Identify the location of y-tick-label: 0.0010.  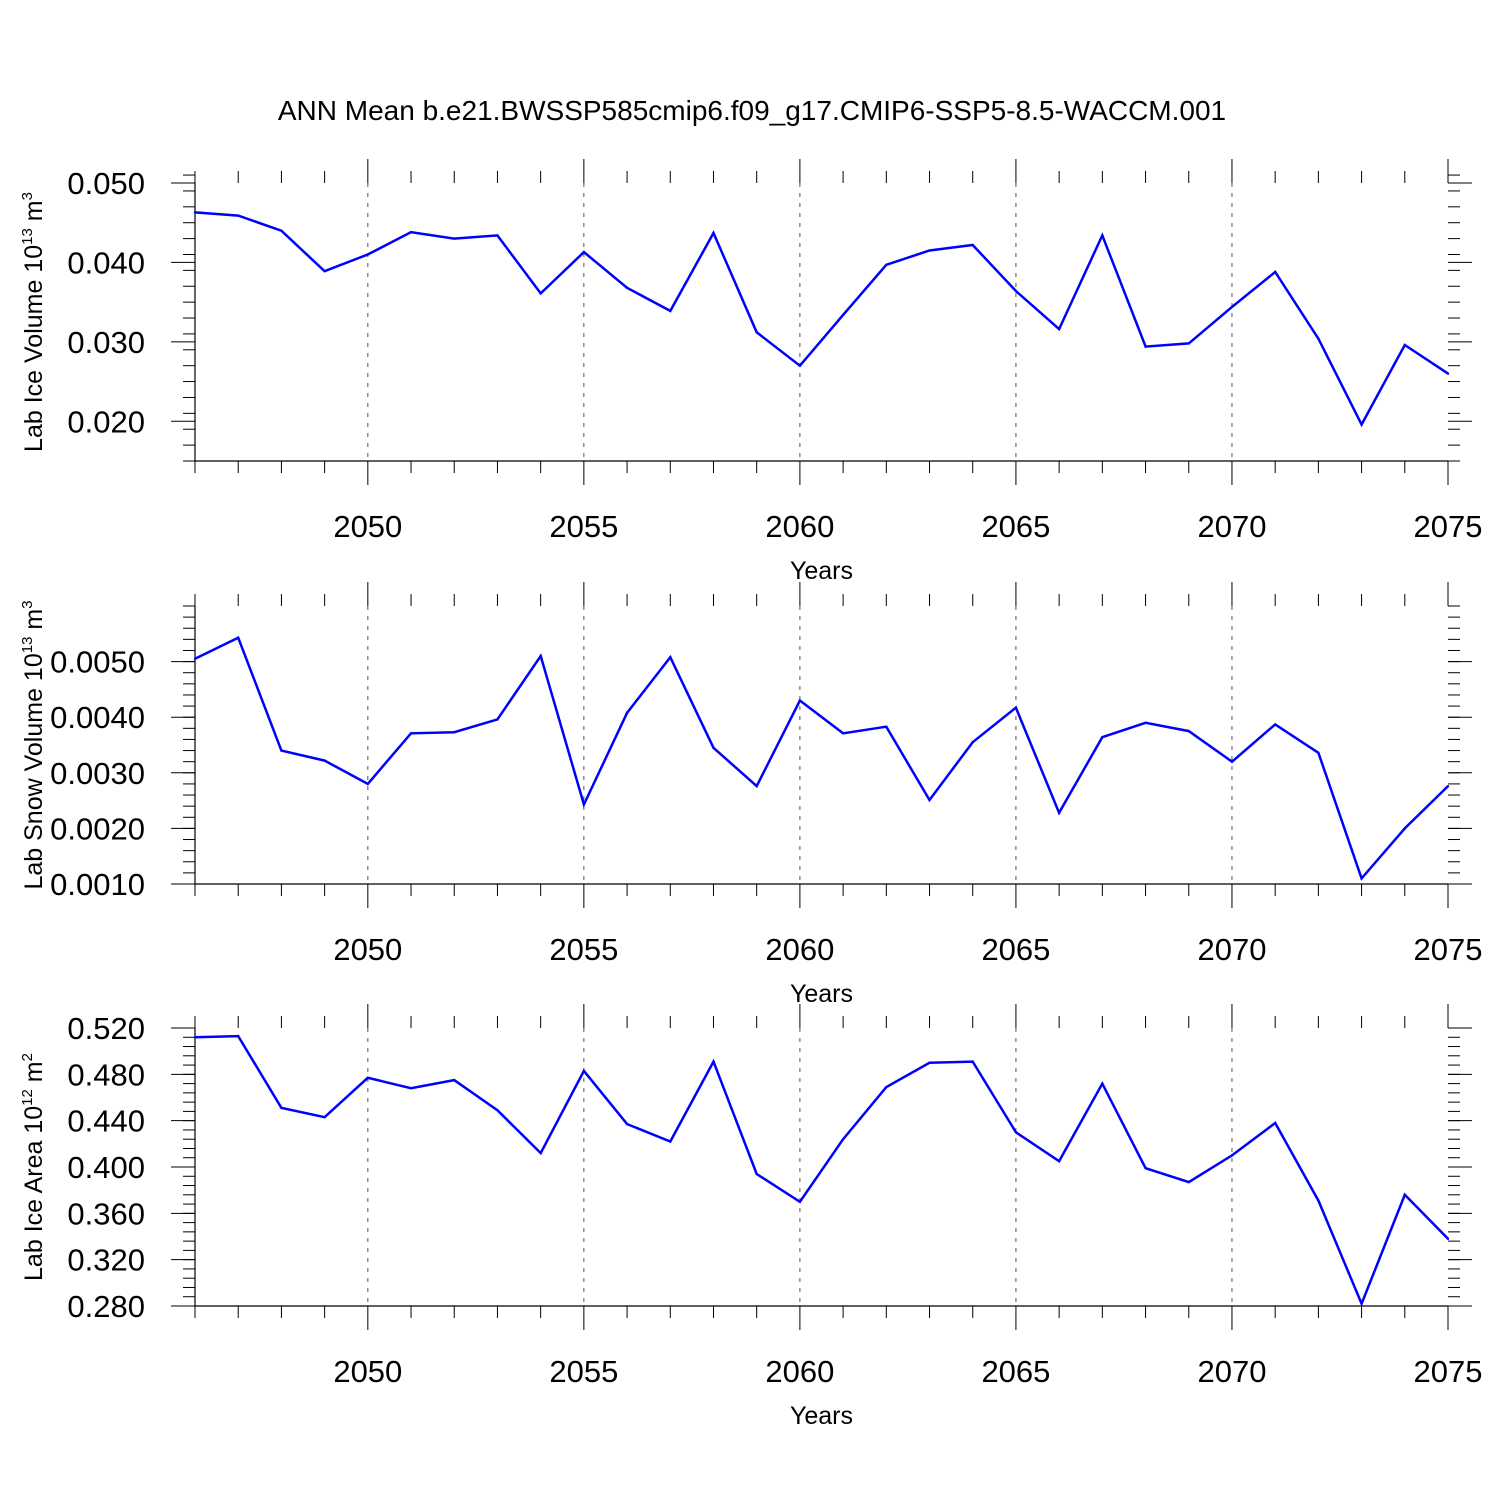
(97, 884).